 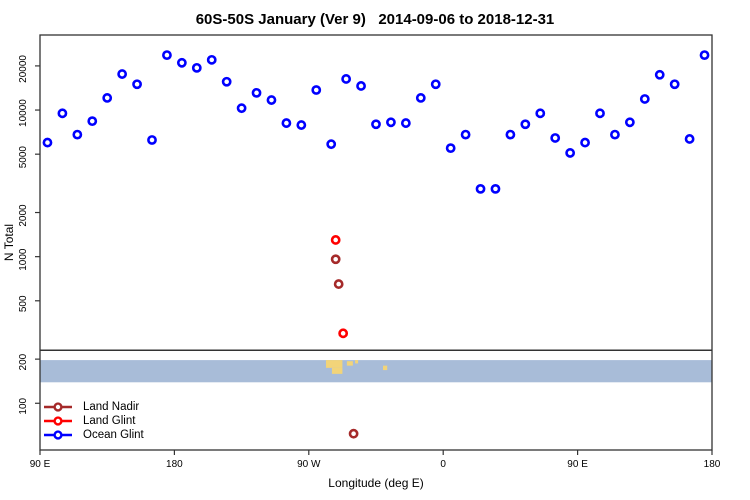 I want to click on legend-label-land-glint: Land Glint, so click(x=109, y=421).